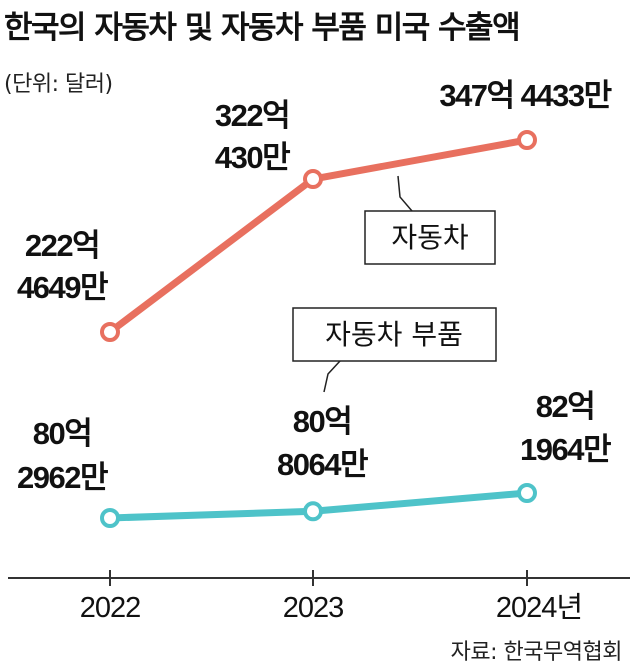  What do you see at coordinates (262, 28) in the screenshot?
I see `chart-title: 한국의 자동차 및 자동차 부품 미국 수출액` at bounding box center [262, 28].